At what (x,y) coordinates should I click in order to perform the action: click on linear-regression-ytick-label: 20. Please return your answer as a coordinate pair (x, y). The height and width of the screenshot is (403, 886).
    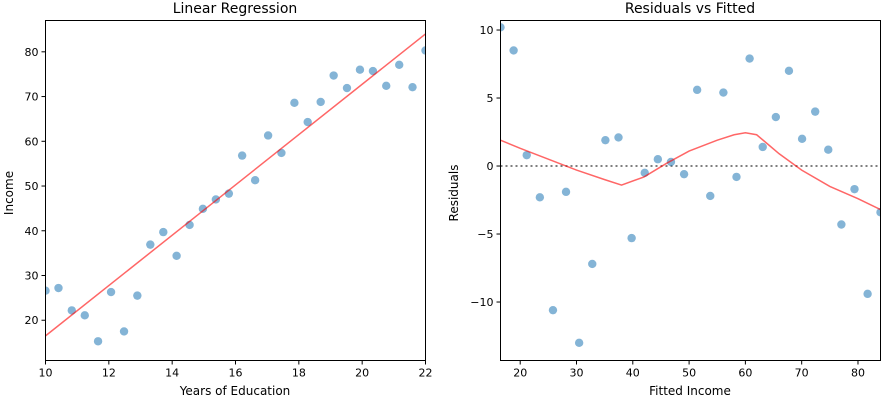
    Looking at the image, I should click on (32, 320).